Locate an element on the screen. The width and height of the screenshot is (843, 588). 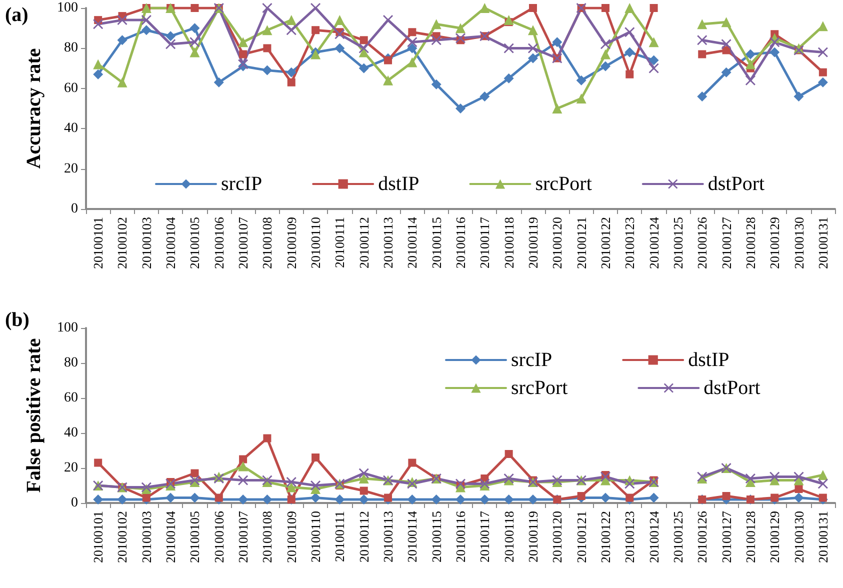
x-tick-label: 20100111 is located at coordinates (340, 536).